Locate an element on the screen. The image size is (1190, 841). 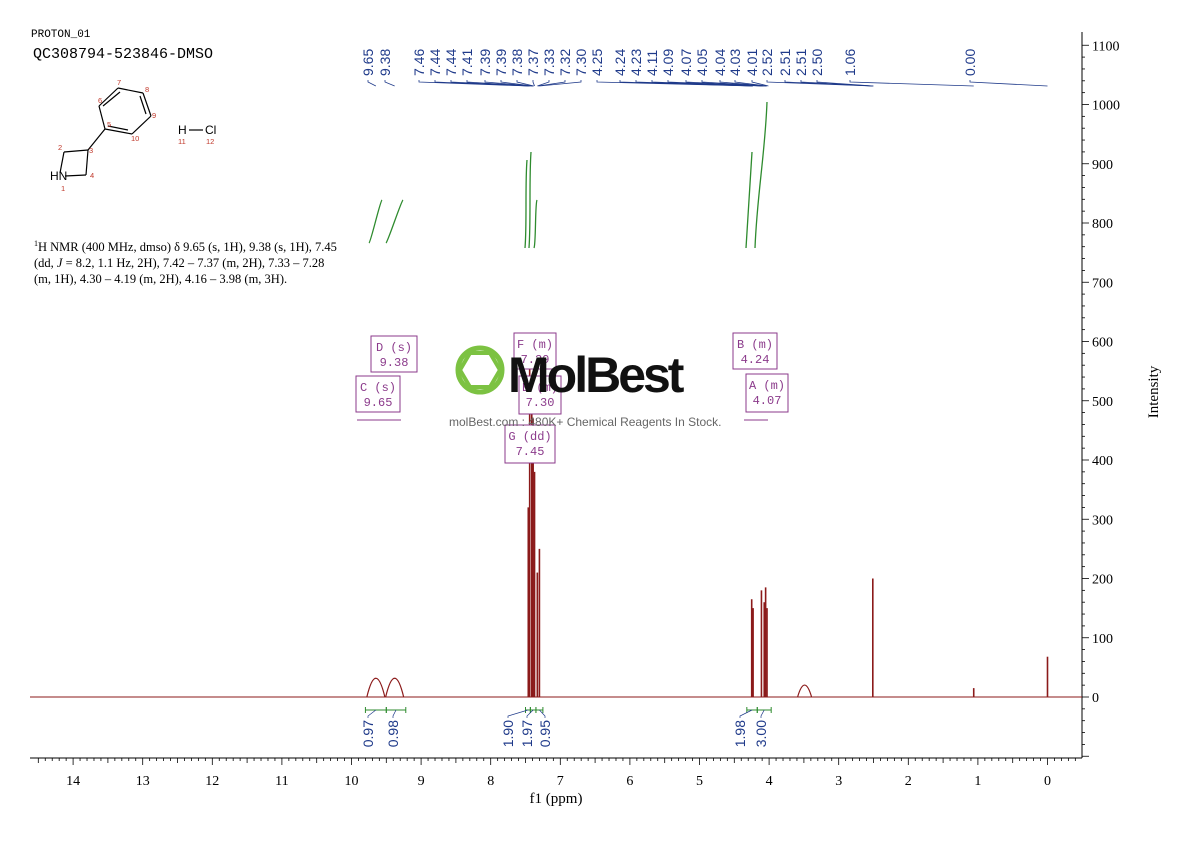
peak-label: 1.06 is located at coordinates (850, 62).